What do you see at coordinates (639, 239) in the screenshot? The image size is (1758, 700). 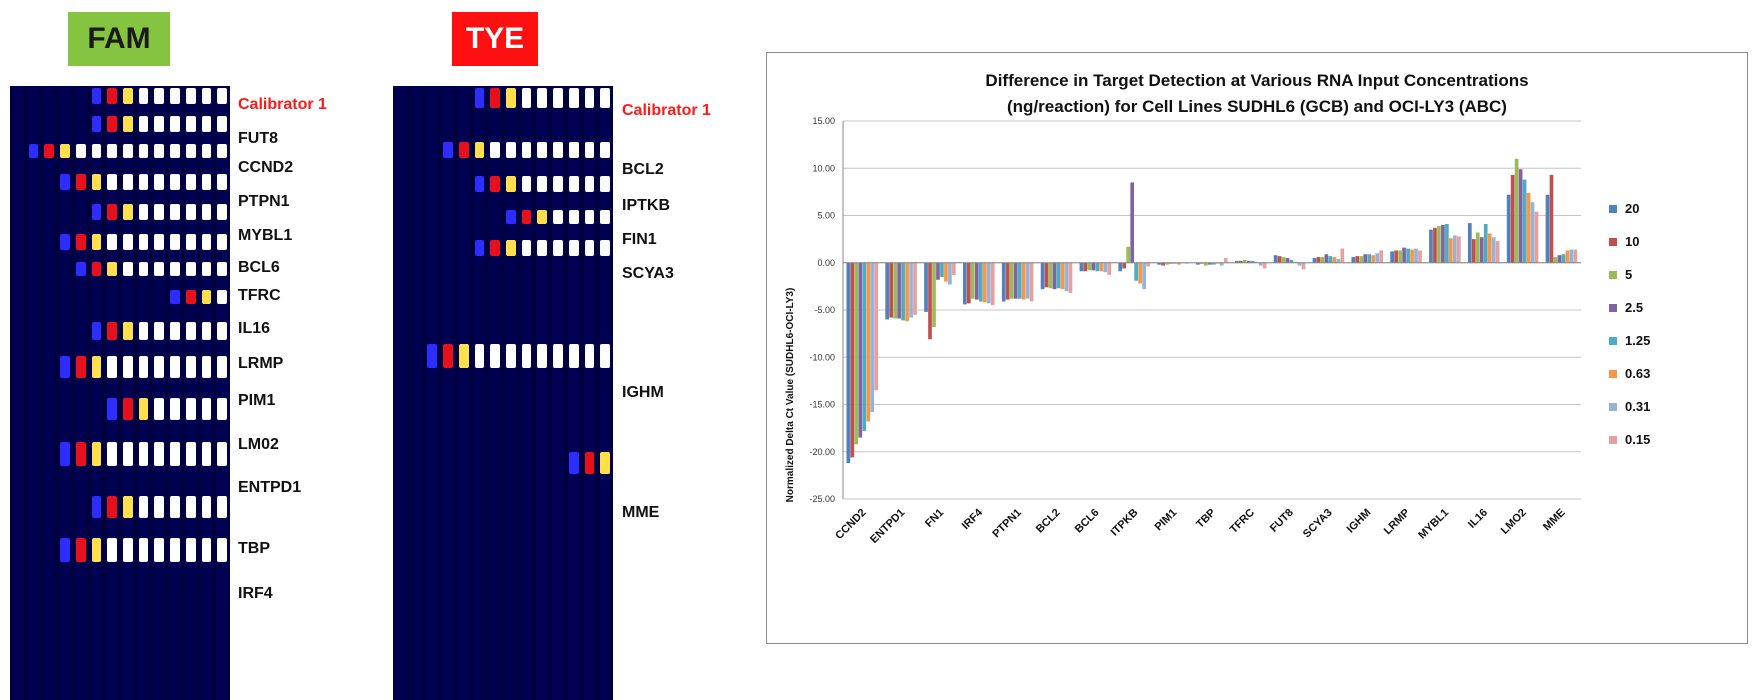 I see `tye-label-fin1: FIN1` at bounding box center [639, 239].